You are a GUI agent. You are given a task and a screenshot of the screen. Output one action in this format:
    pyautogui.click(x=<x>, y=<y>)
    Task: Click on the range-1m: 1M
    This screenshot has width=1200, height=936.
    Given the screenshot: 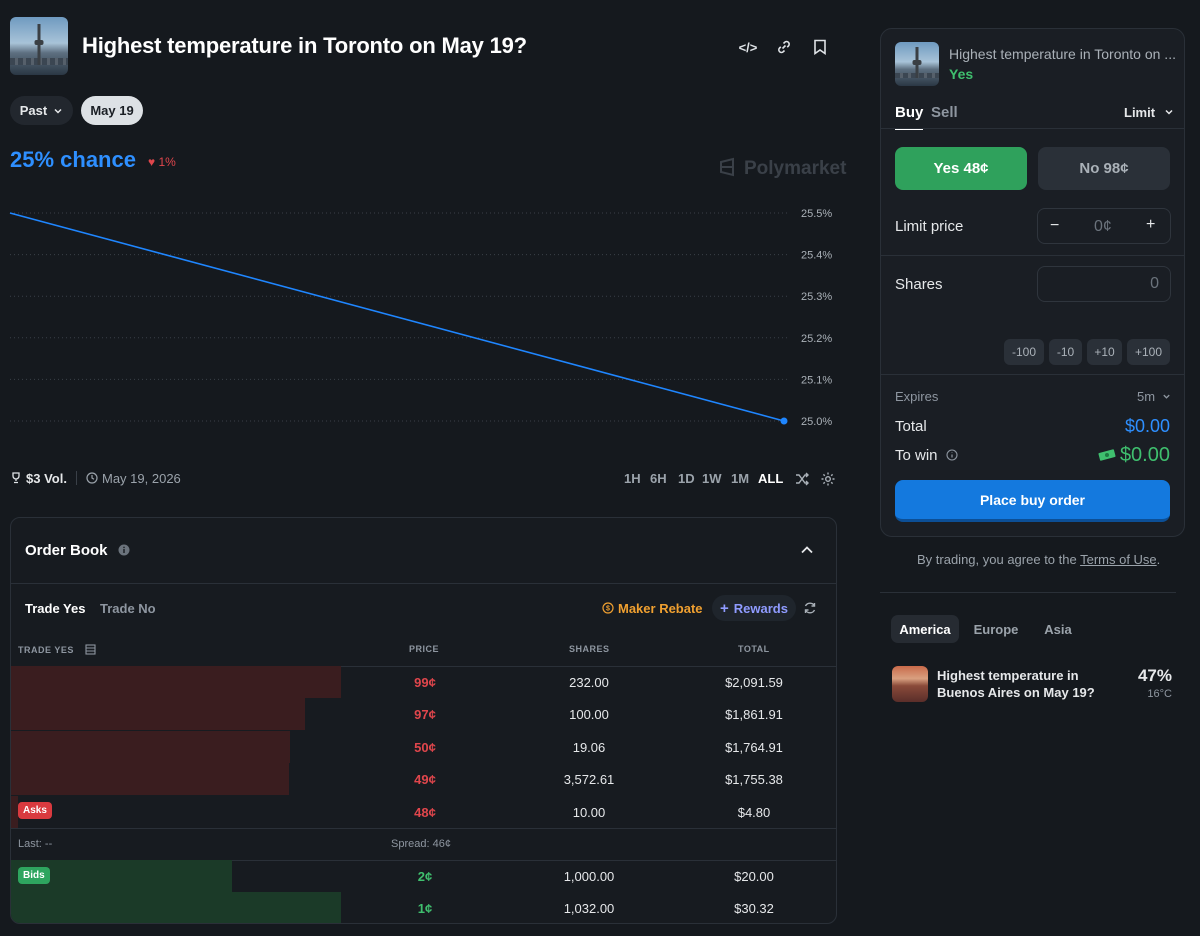 What is the action you would take?
    pyautogui.click(x=740, y=478)
    